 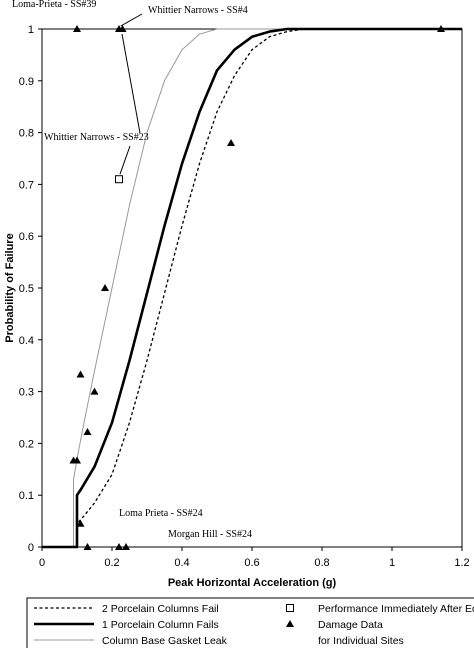 I want to click on annotation-label: Loma Prieta - SS#24, so click(x=161, y=513).